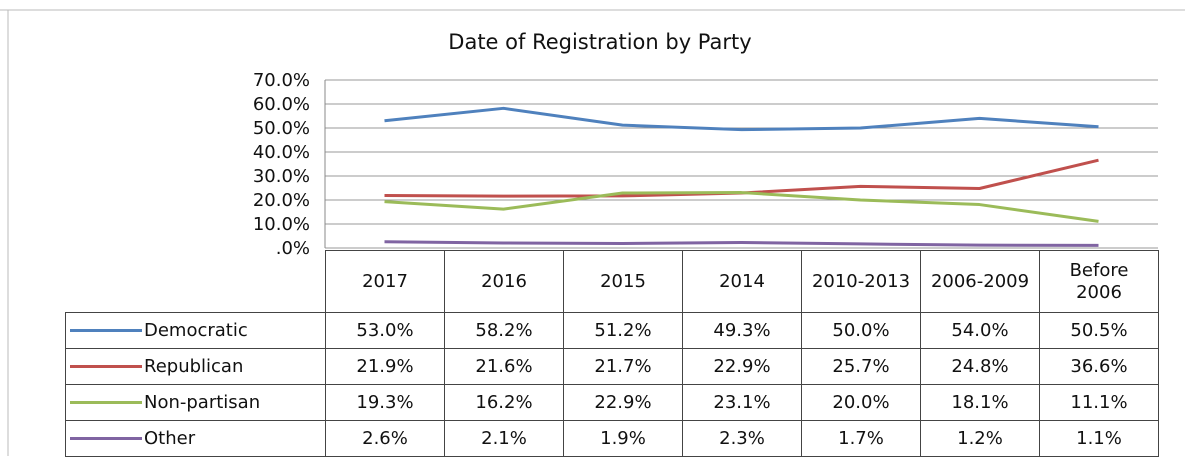  Describe the element at coordinates (1099, 438) in the screenshot. I see `table-value: 1.1%` at that location.